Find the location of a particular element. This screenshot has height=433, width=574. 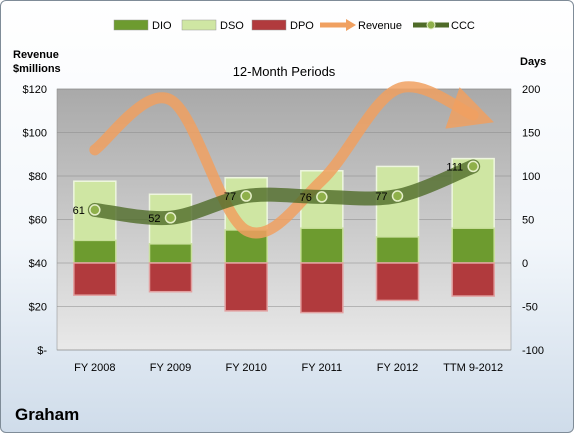

category-label: FY 2012 is located at coordinates (397, 368).